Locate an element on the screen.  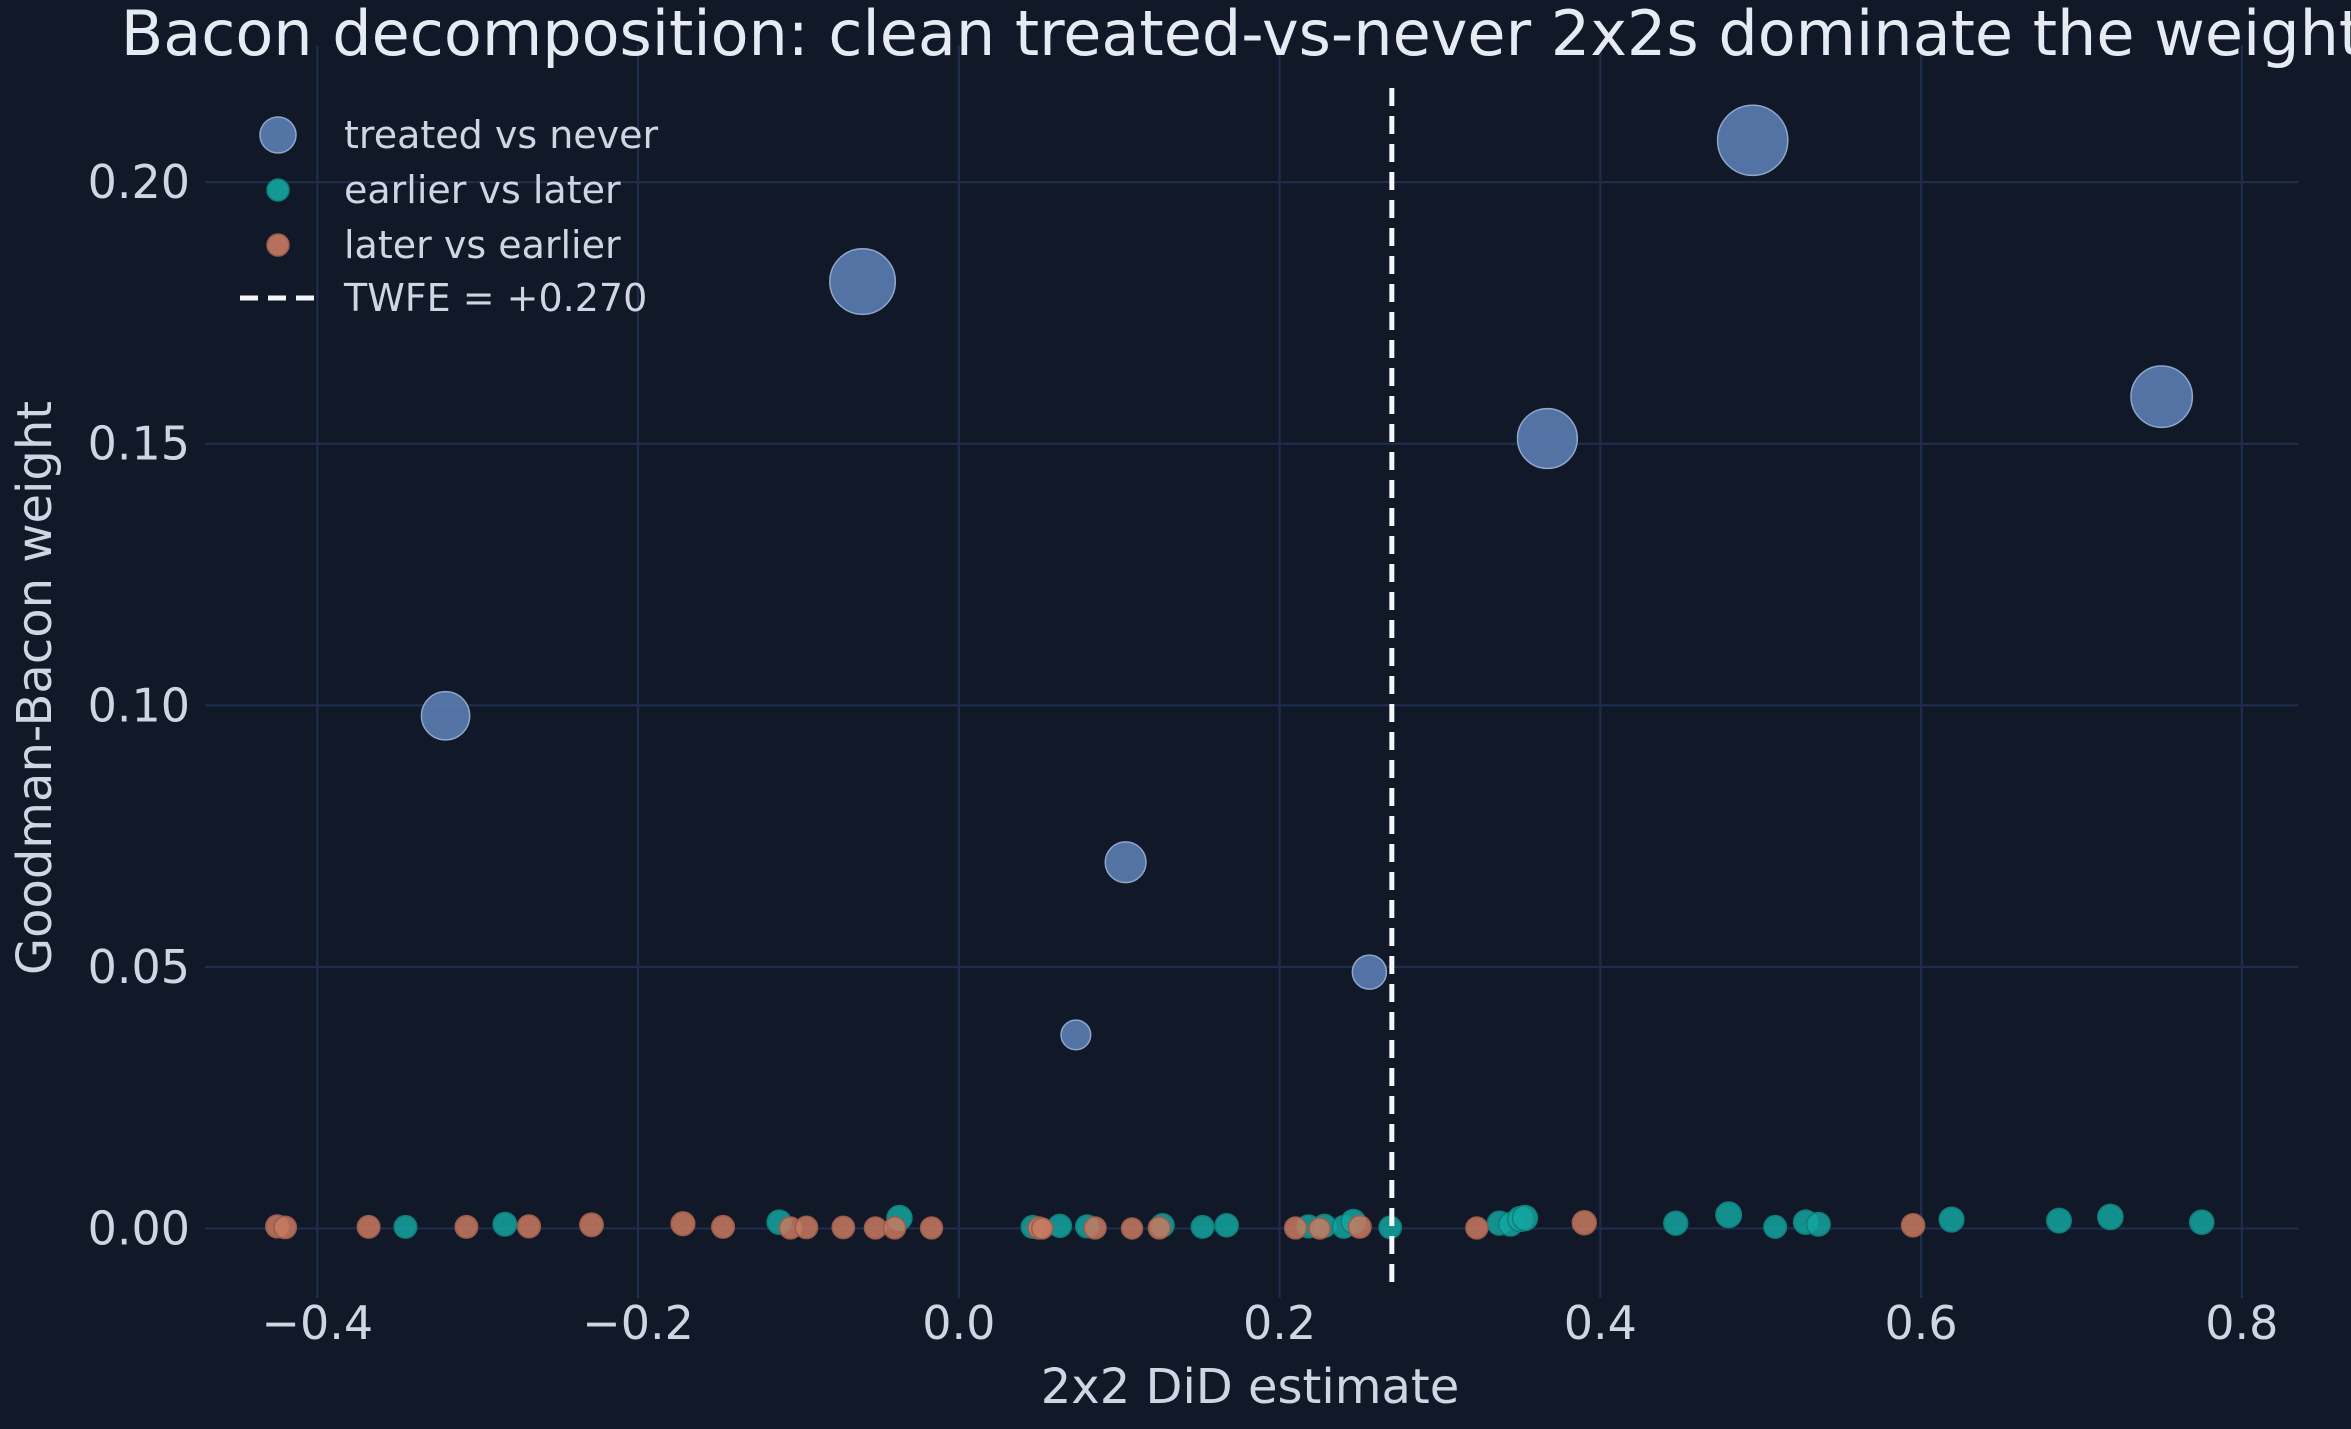
x-tick-label: 0.4 is located at coordinates (1600, 1323).